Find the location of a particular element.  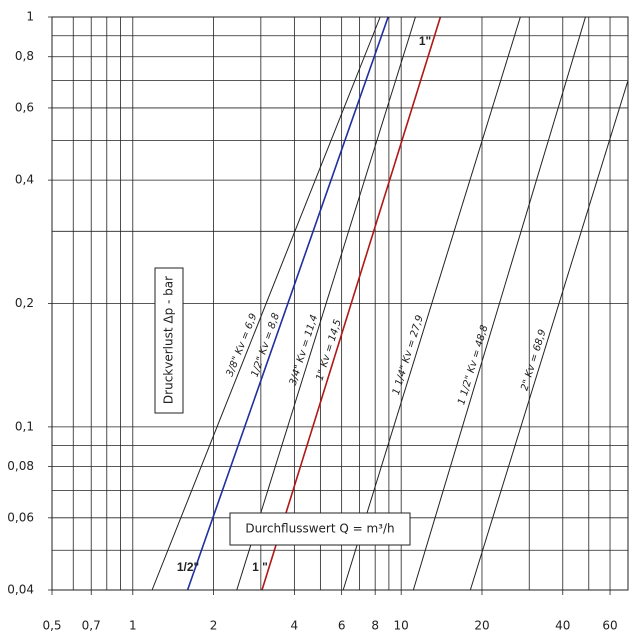

x-label-frame is located at coordinates (320, 529).